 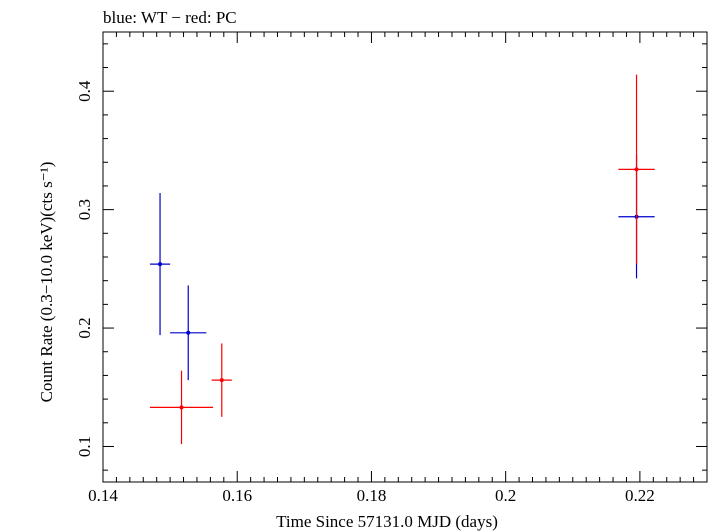 What do you see at coordinates (46, 282) in the screenshot?
I see `y-axis-label: Count Rate (0.3−10.0 keV)(cts s⁻¹)` at bounding box center [46, 282].